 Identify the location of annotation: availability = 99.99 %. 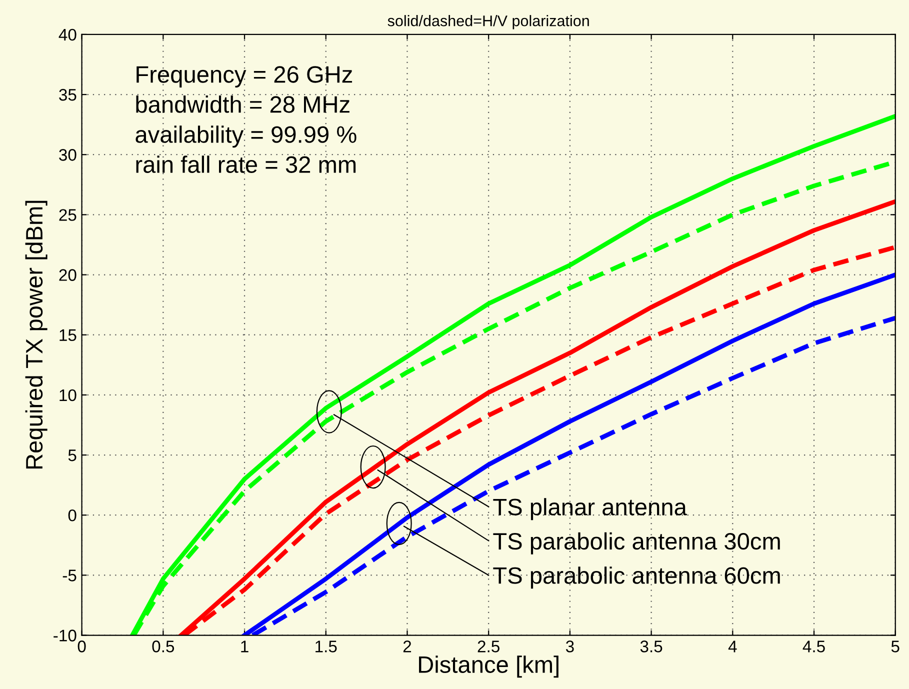
(246, 137).